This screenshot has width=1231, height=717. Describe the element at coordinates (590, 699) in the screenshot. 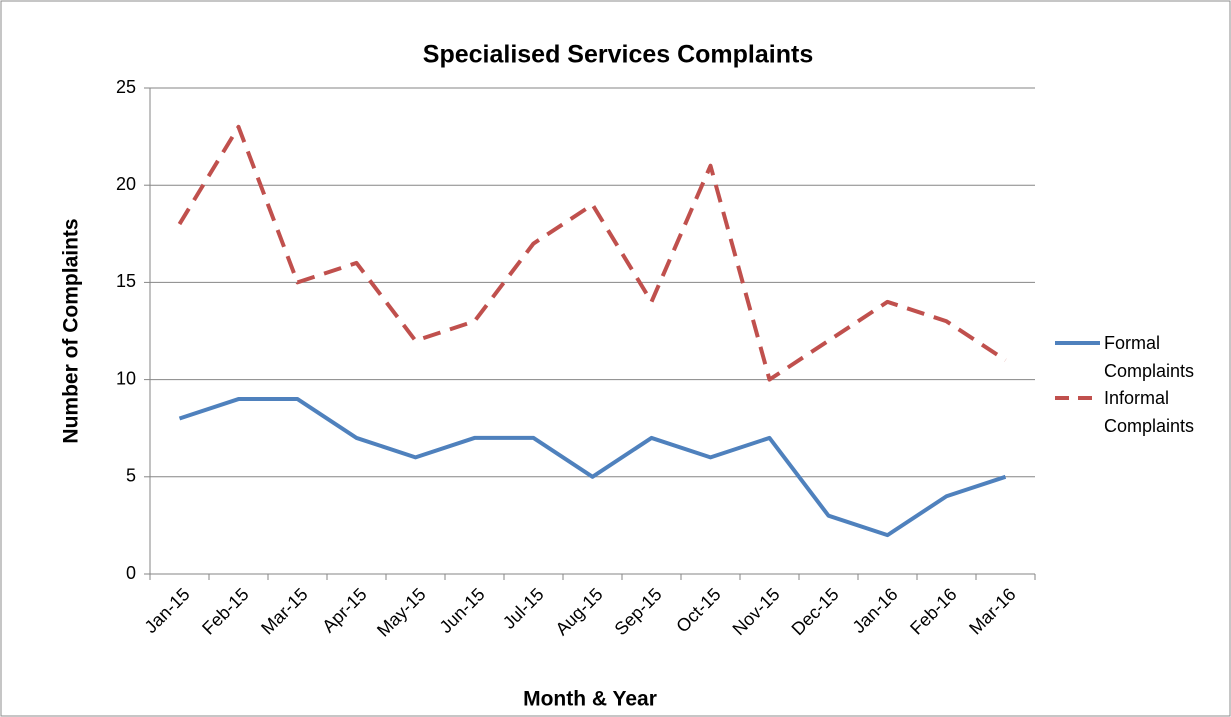

I see `x-axis-label: Month & Year` at that location.